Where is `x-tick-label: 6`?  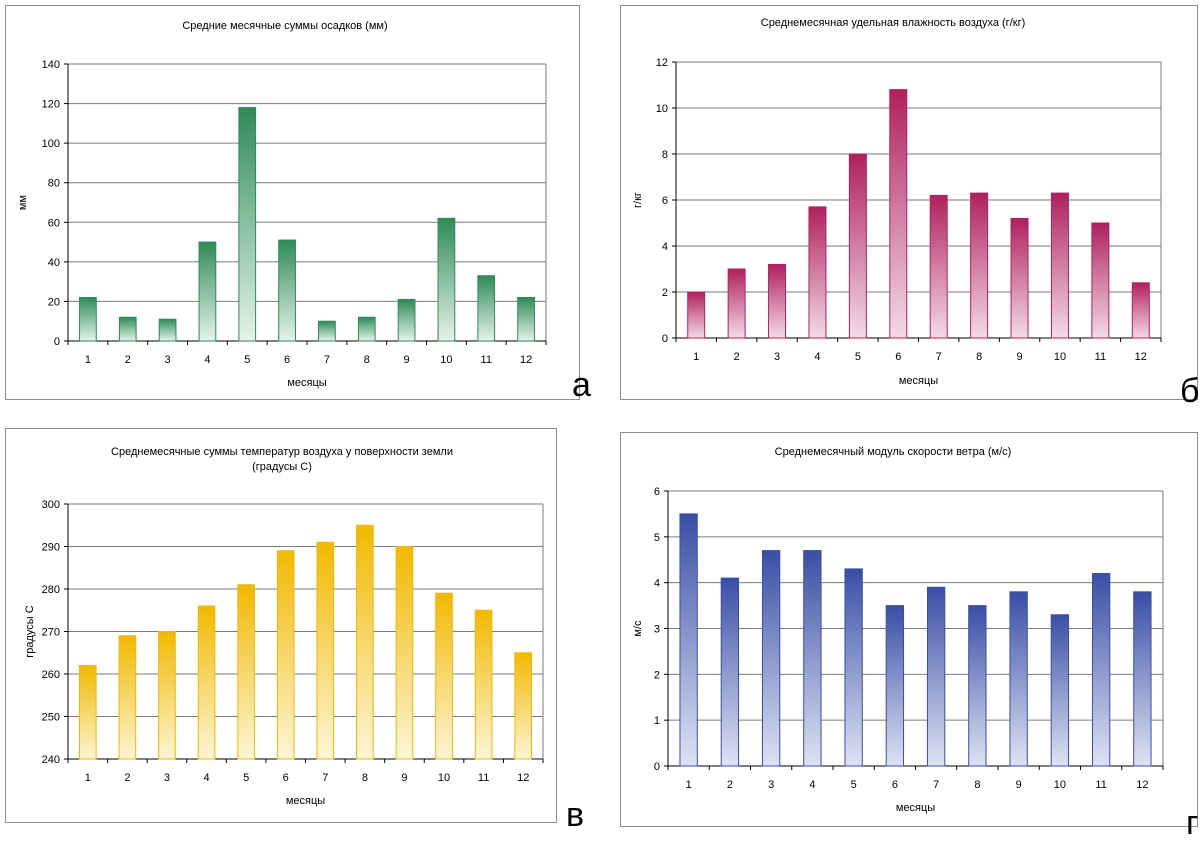
x-tick-label: 6 is located at coordinates (895, 785).